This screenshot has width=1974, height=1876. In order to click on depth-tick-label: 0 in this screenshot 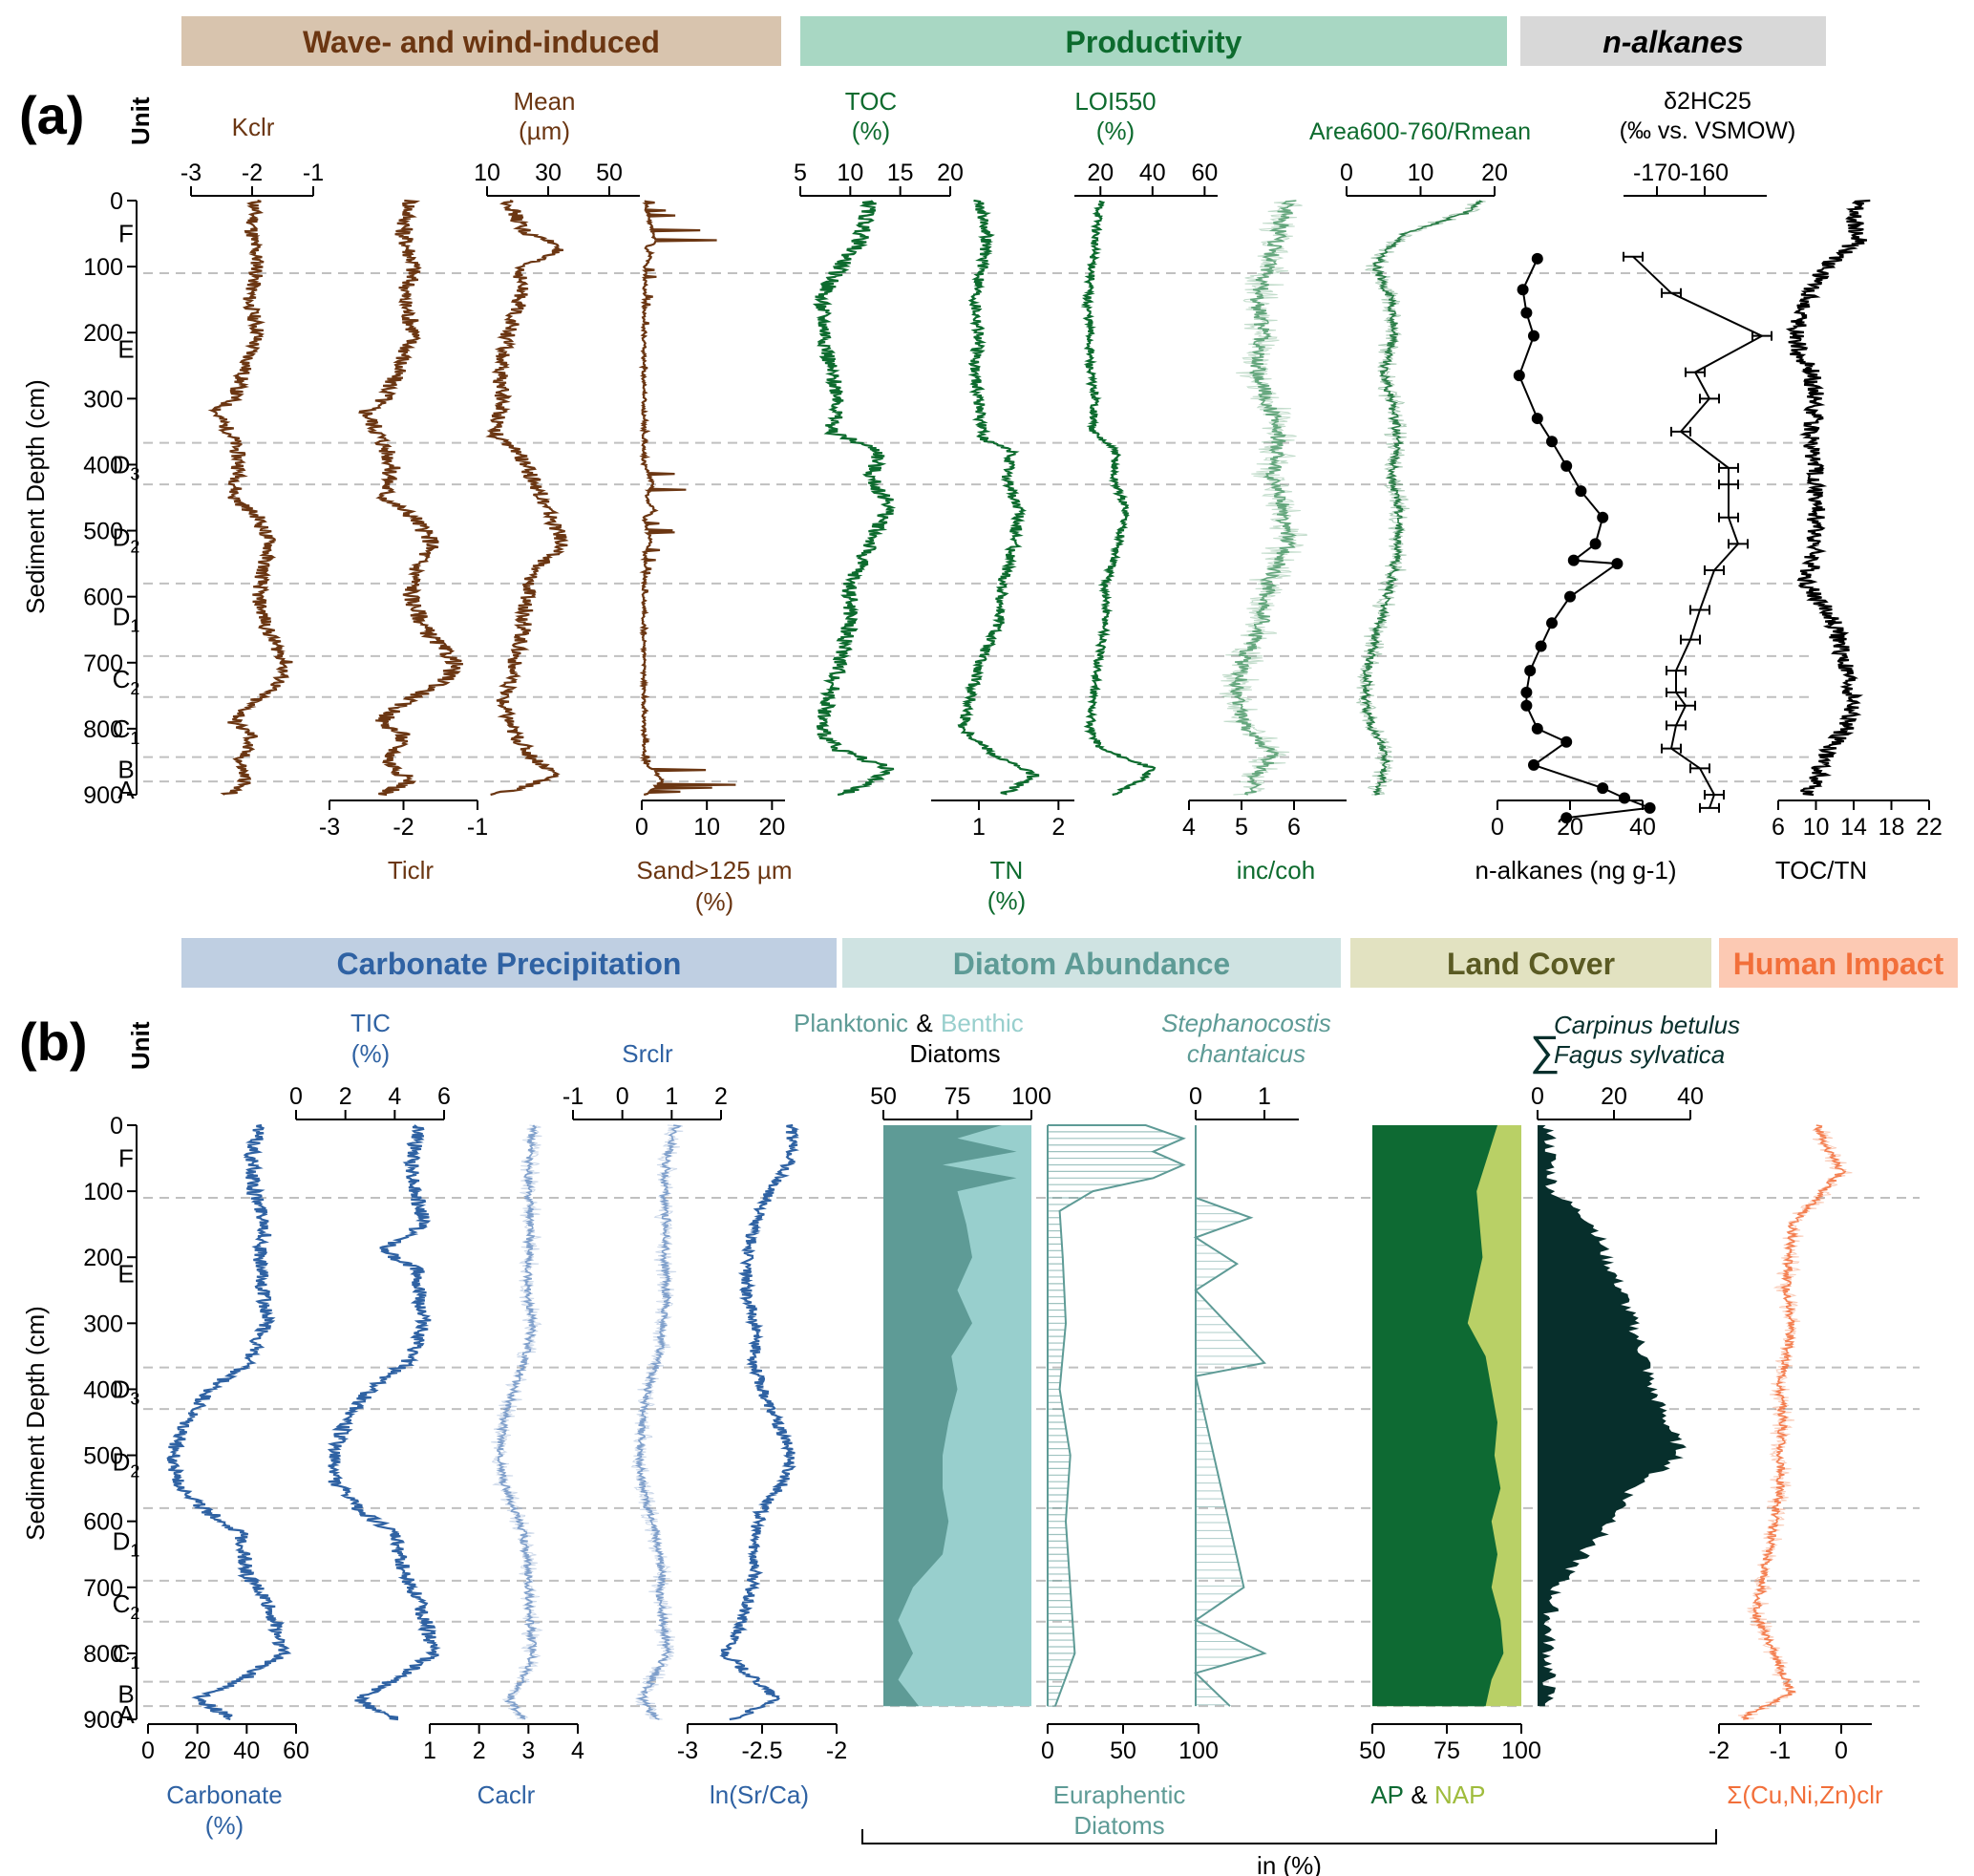, I will do `click(116, 1126)`.